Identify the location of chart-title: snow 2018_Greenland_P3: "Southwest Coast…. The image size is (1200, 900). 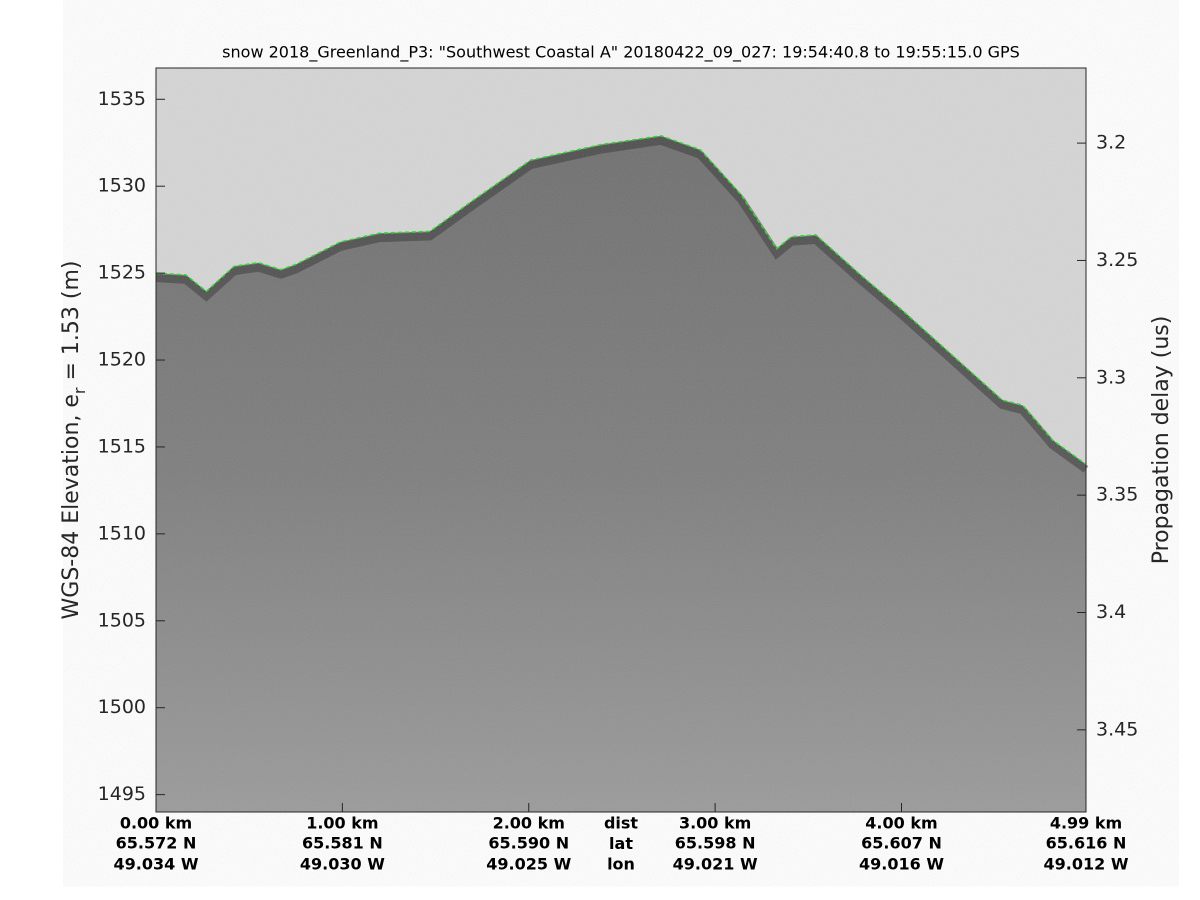
(621, 53).